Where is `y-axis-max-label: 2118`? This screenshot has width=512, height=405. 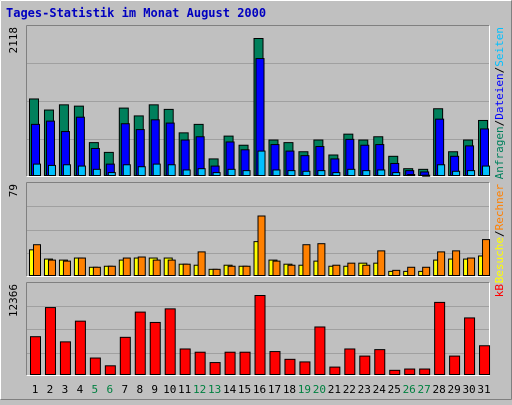 y-axis-max-label: 2118 is located at coordinates (13, 40).